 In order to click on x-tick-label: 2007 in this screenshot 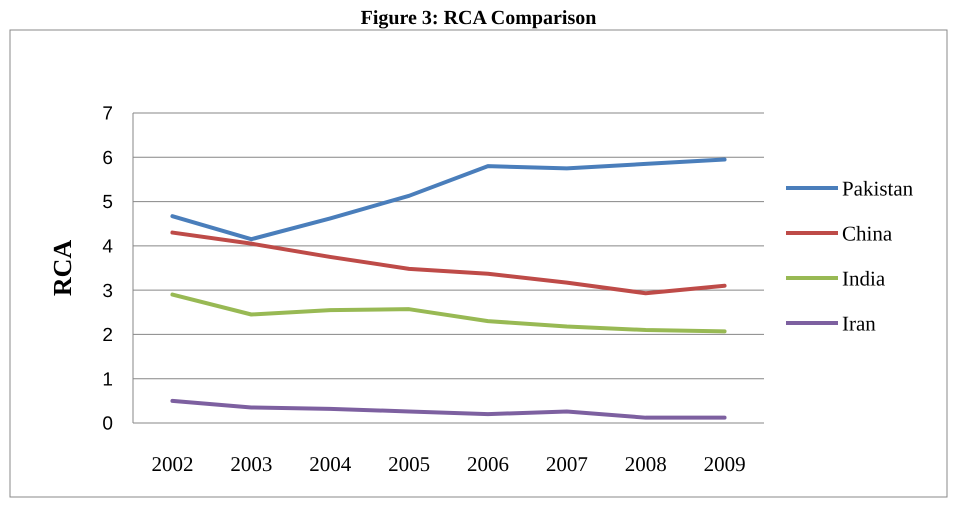, I will do `click(567, 464)`.